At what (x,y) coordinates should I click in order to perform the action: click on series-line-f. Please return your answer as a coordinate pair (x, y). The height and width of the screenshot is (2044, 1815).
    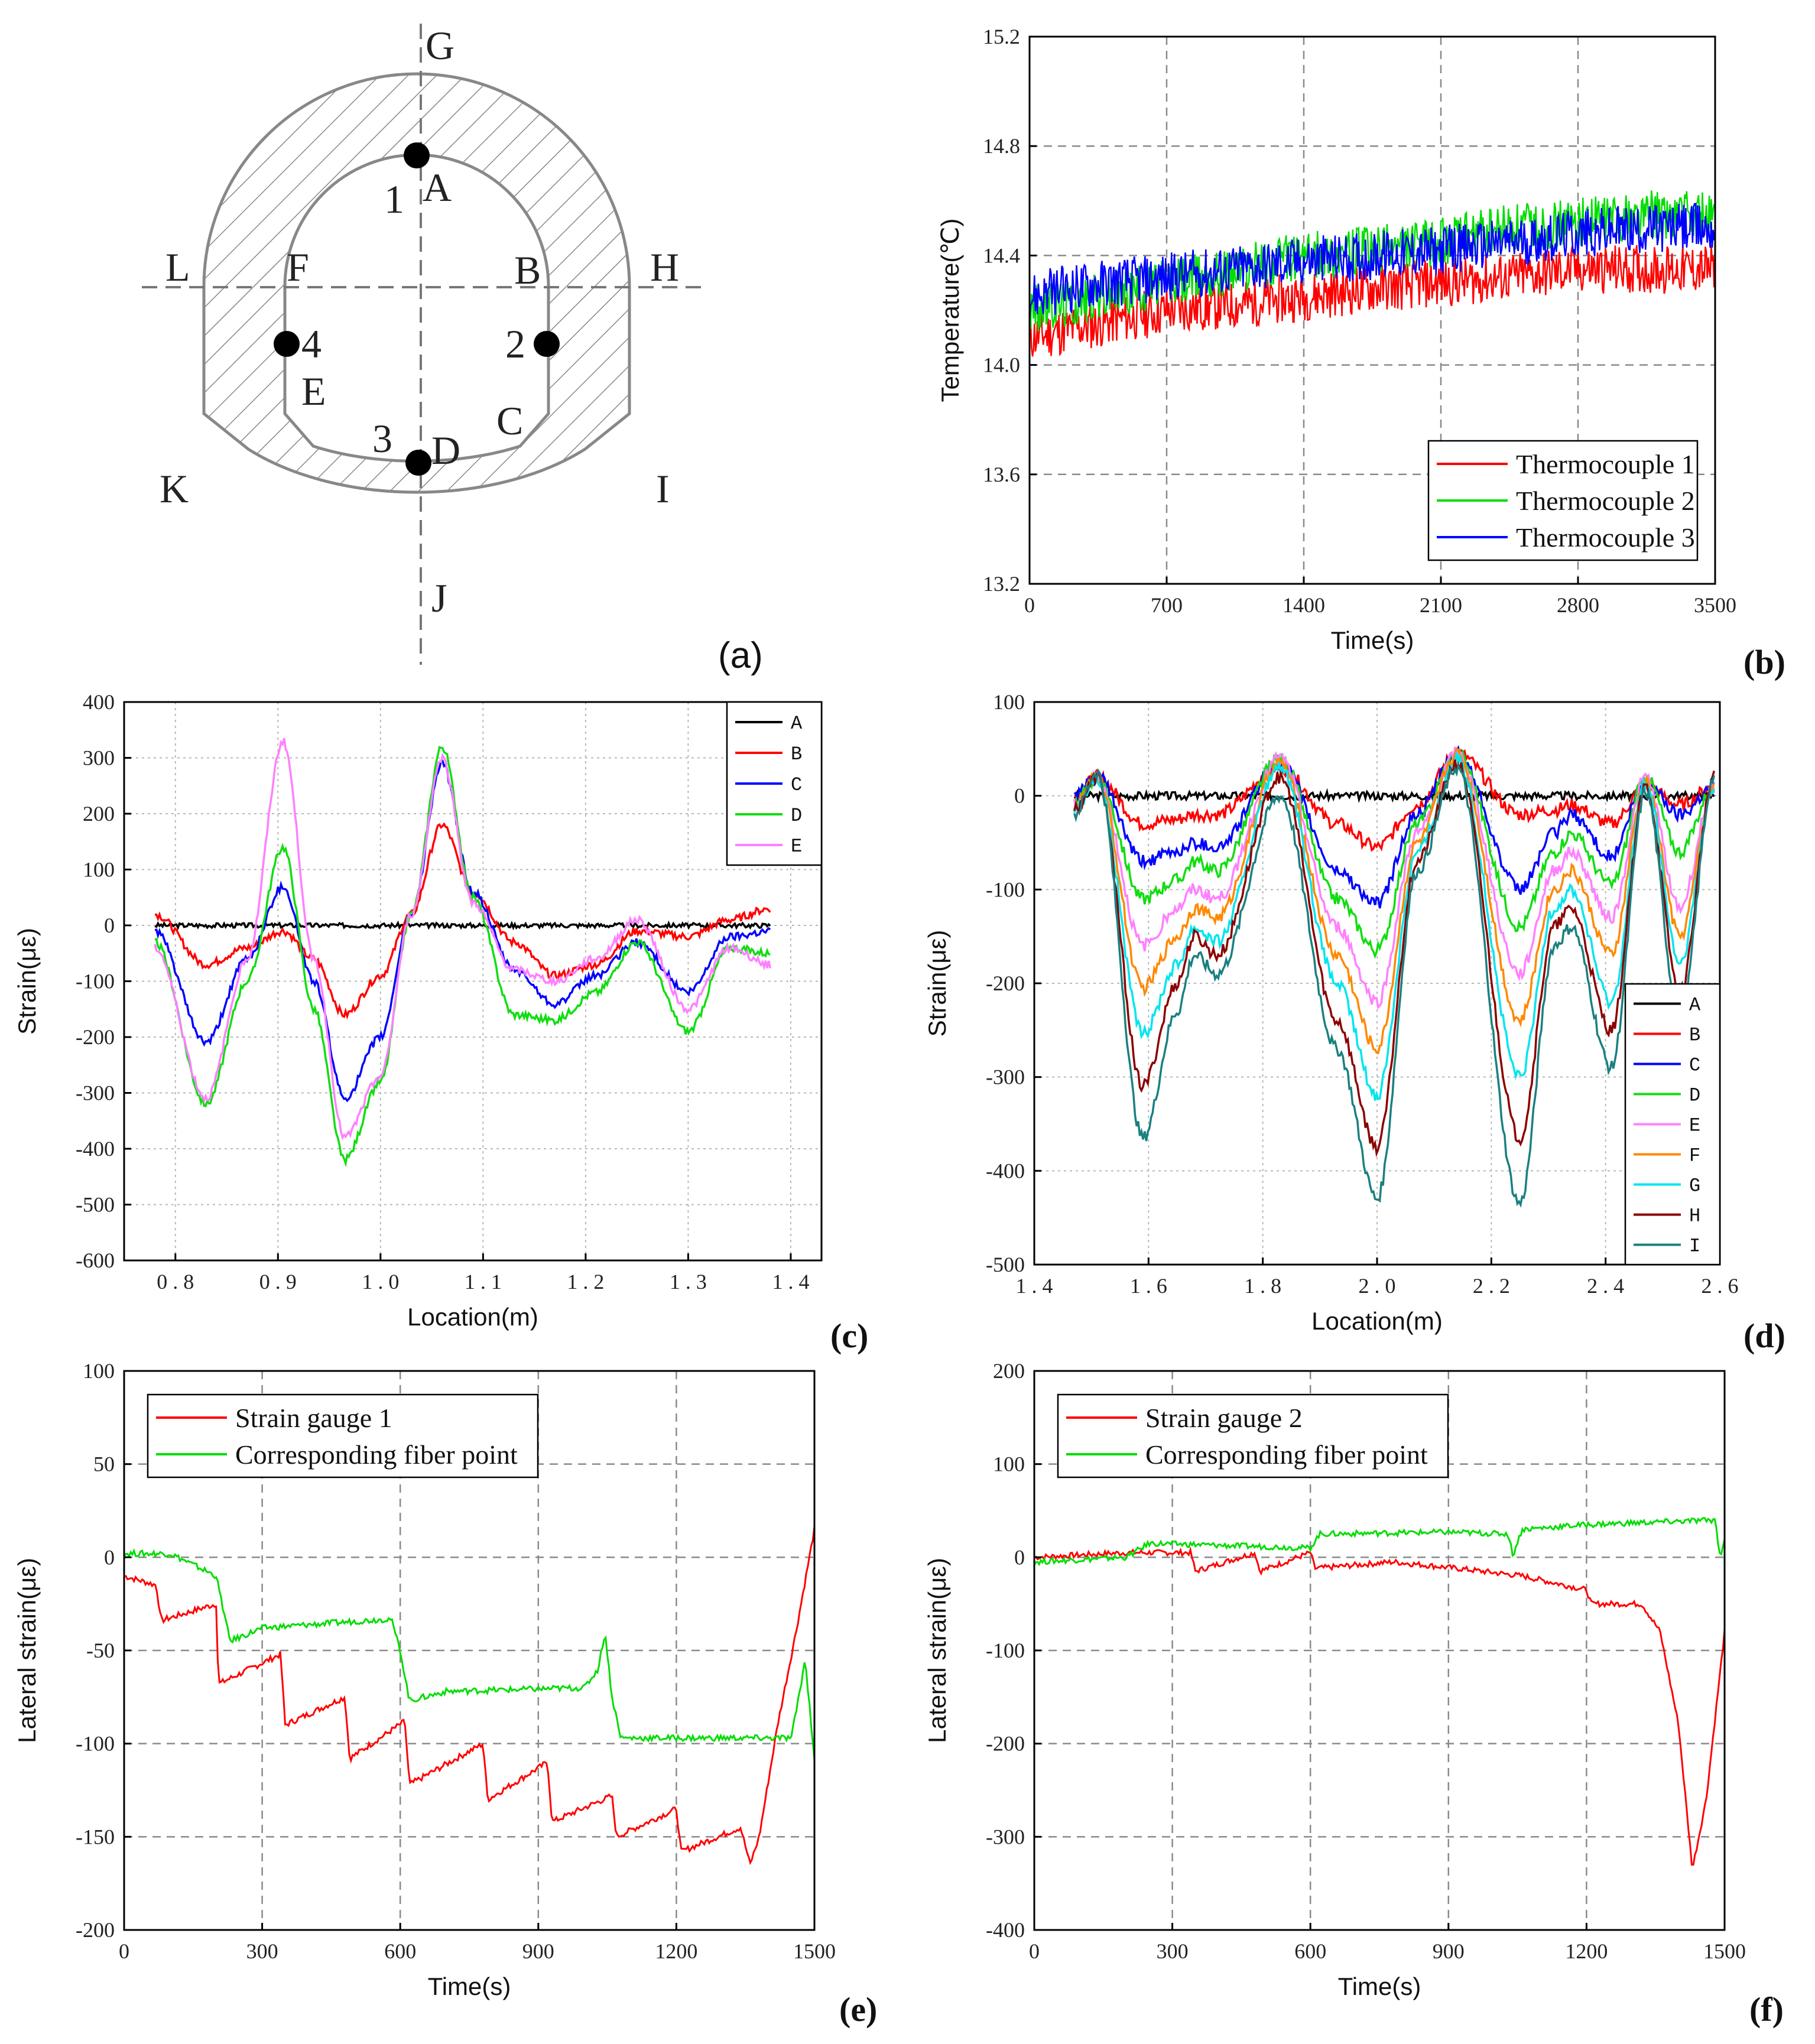
    Looking at the image, I should click on (1394, 901).